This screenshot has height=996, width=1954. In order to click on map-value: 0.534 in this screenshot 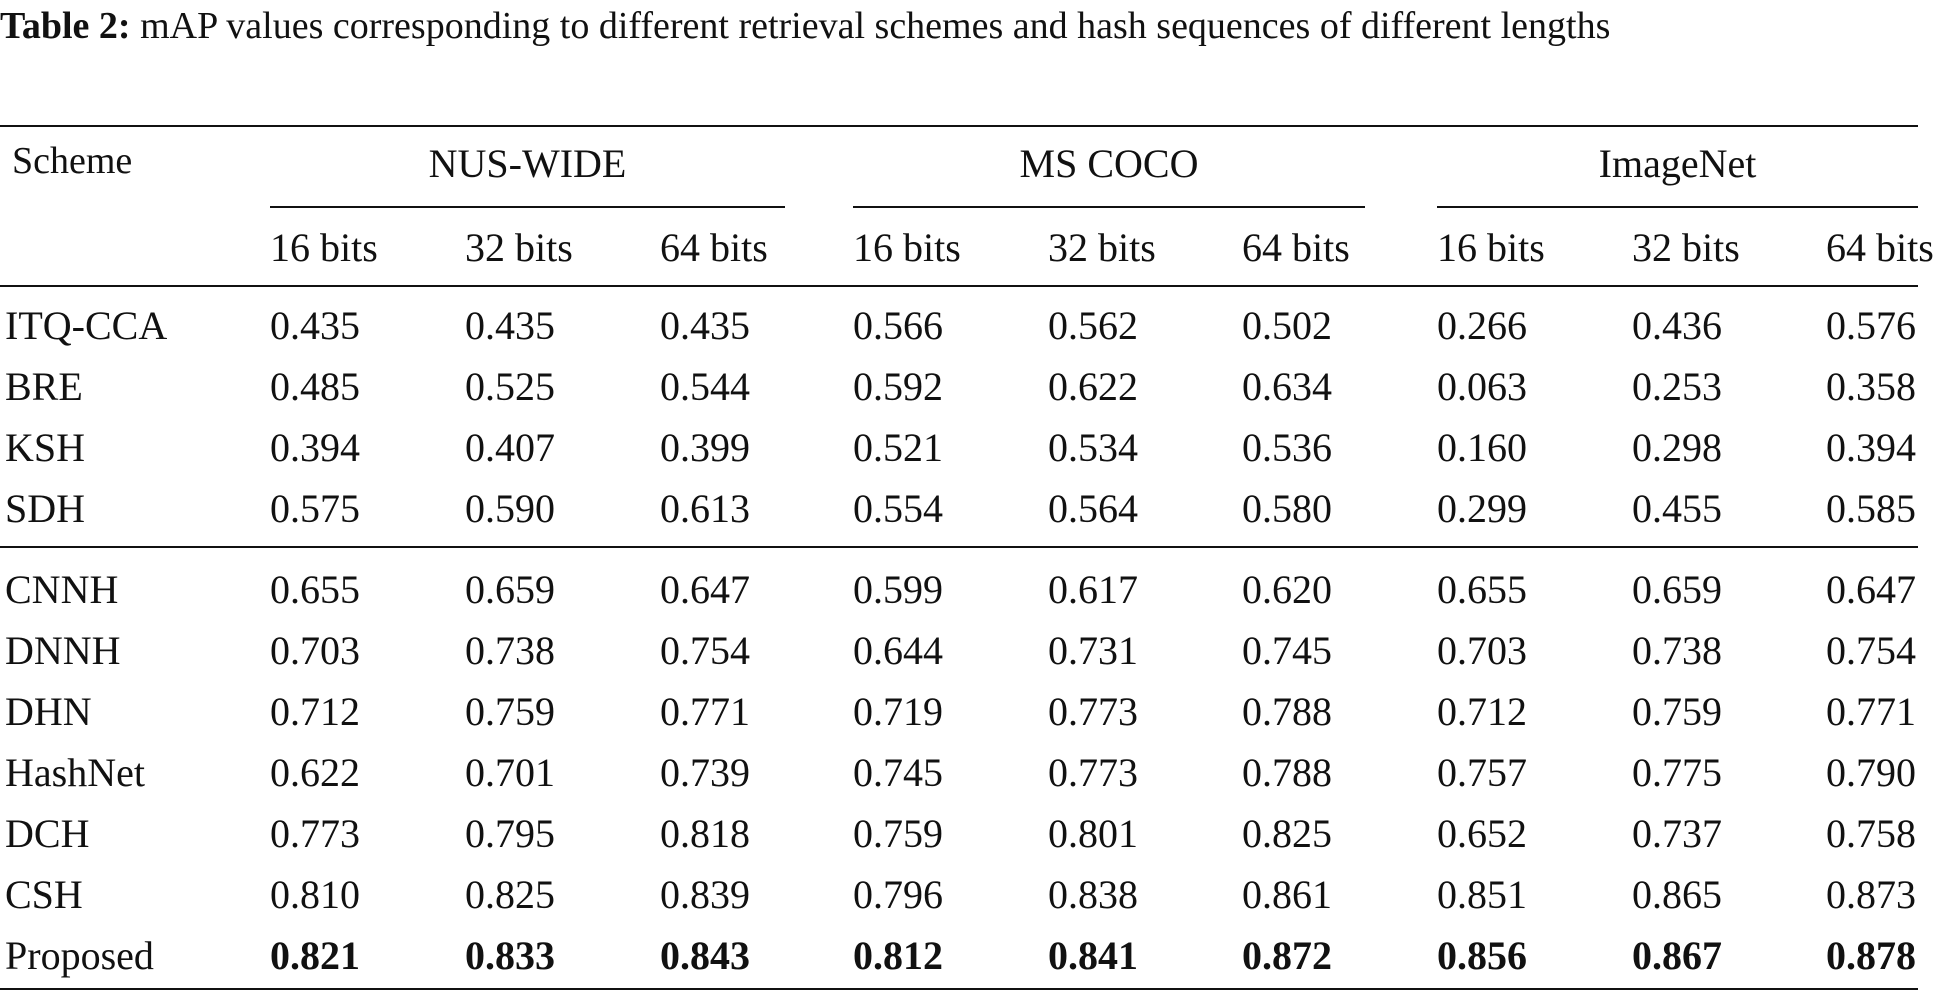, I will do `click(1093, 447)`.